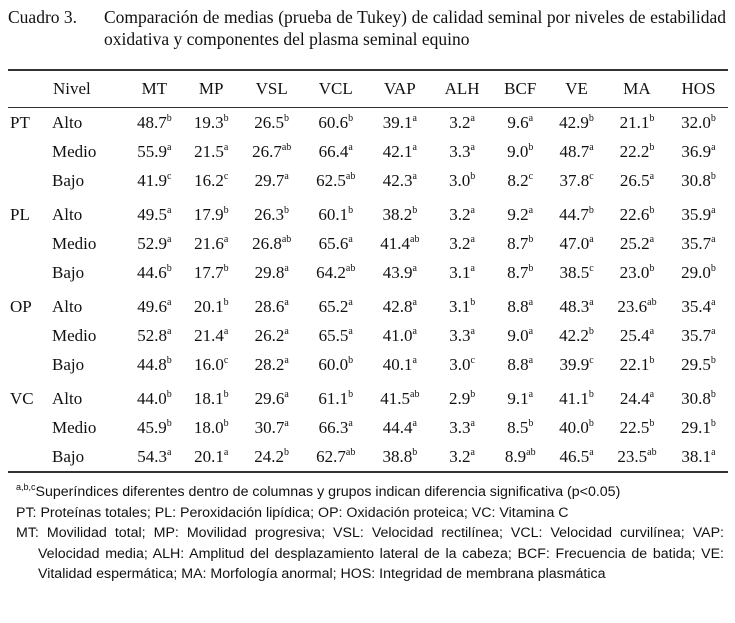 Image resolution: width=735 pixels, height=623 pixels. Describe the element at coordinates (520, 457) in the screenshot. I see `cell: 8.9ab` at that location.